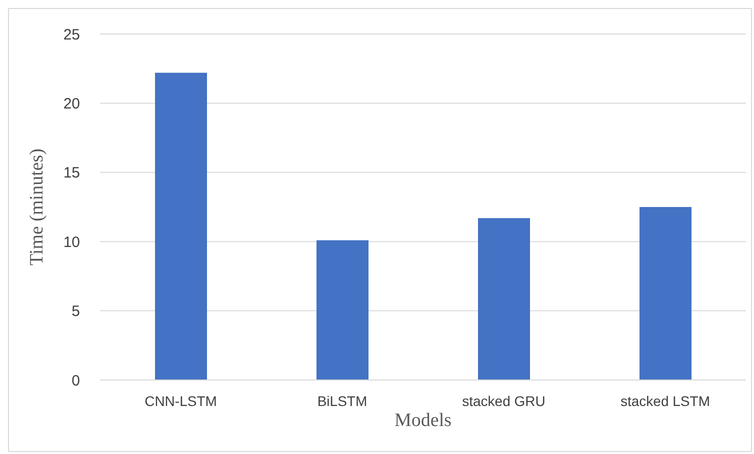 The width and height of the screenshot is (754, 454). Describe the element at coordinates (71, 104) in the screenshot. I see `y-tick-label: 20` at that location.